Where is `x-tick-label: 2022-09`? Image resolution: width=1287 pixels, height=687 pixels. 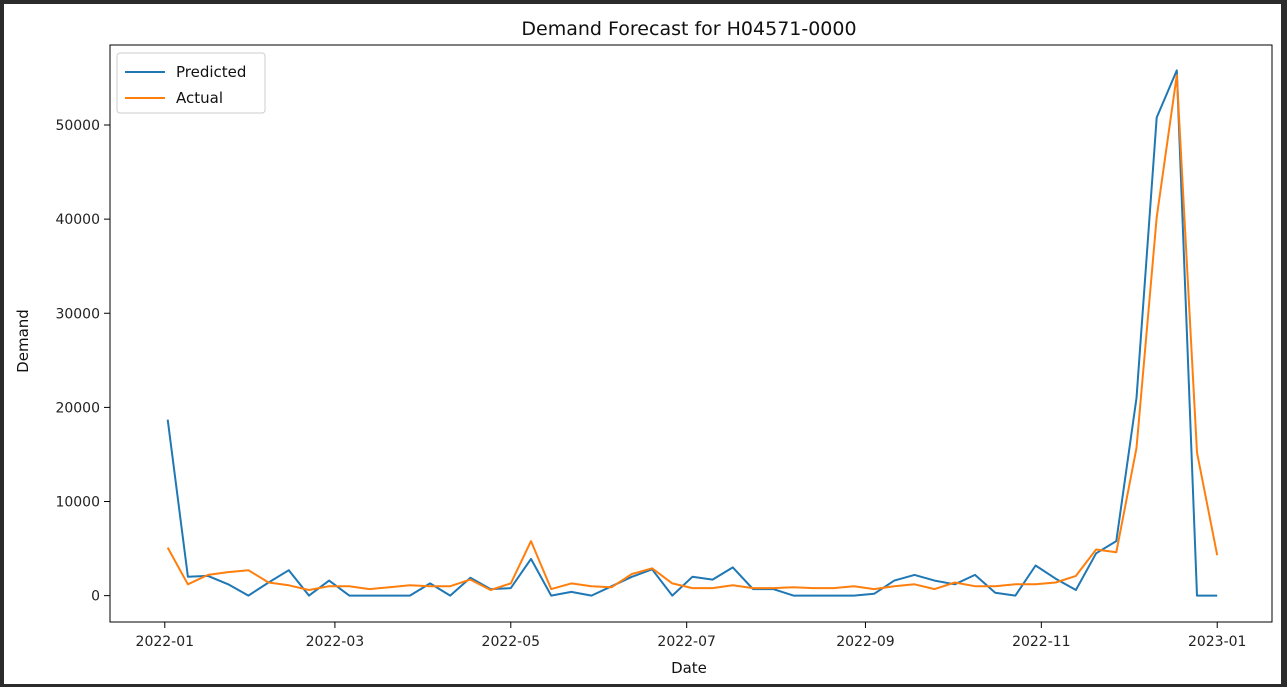 x-tick-label: 2022-09 is located at coordinates (865, 642).